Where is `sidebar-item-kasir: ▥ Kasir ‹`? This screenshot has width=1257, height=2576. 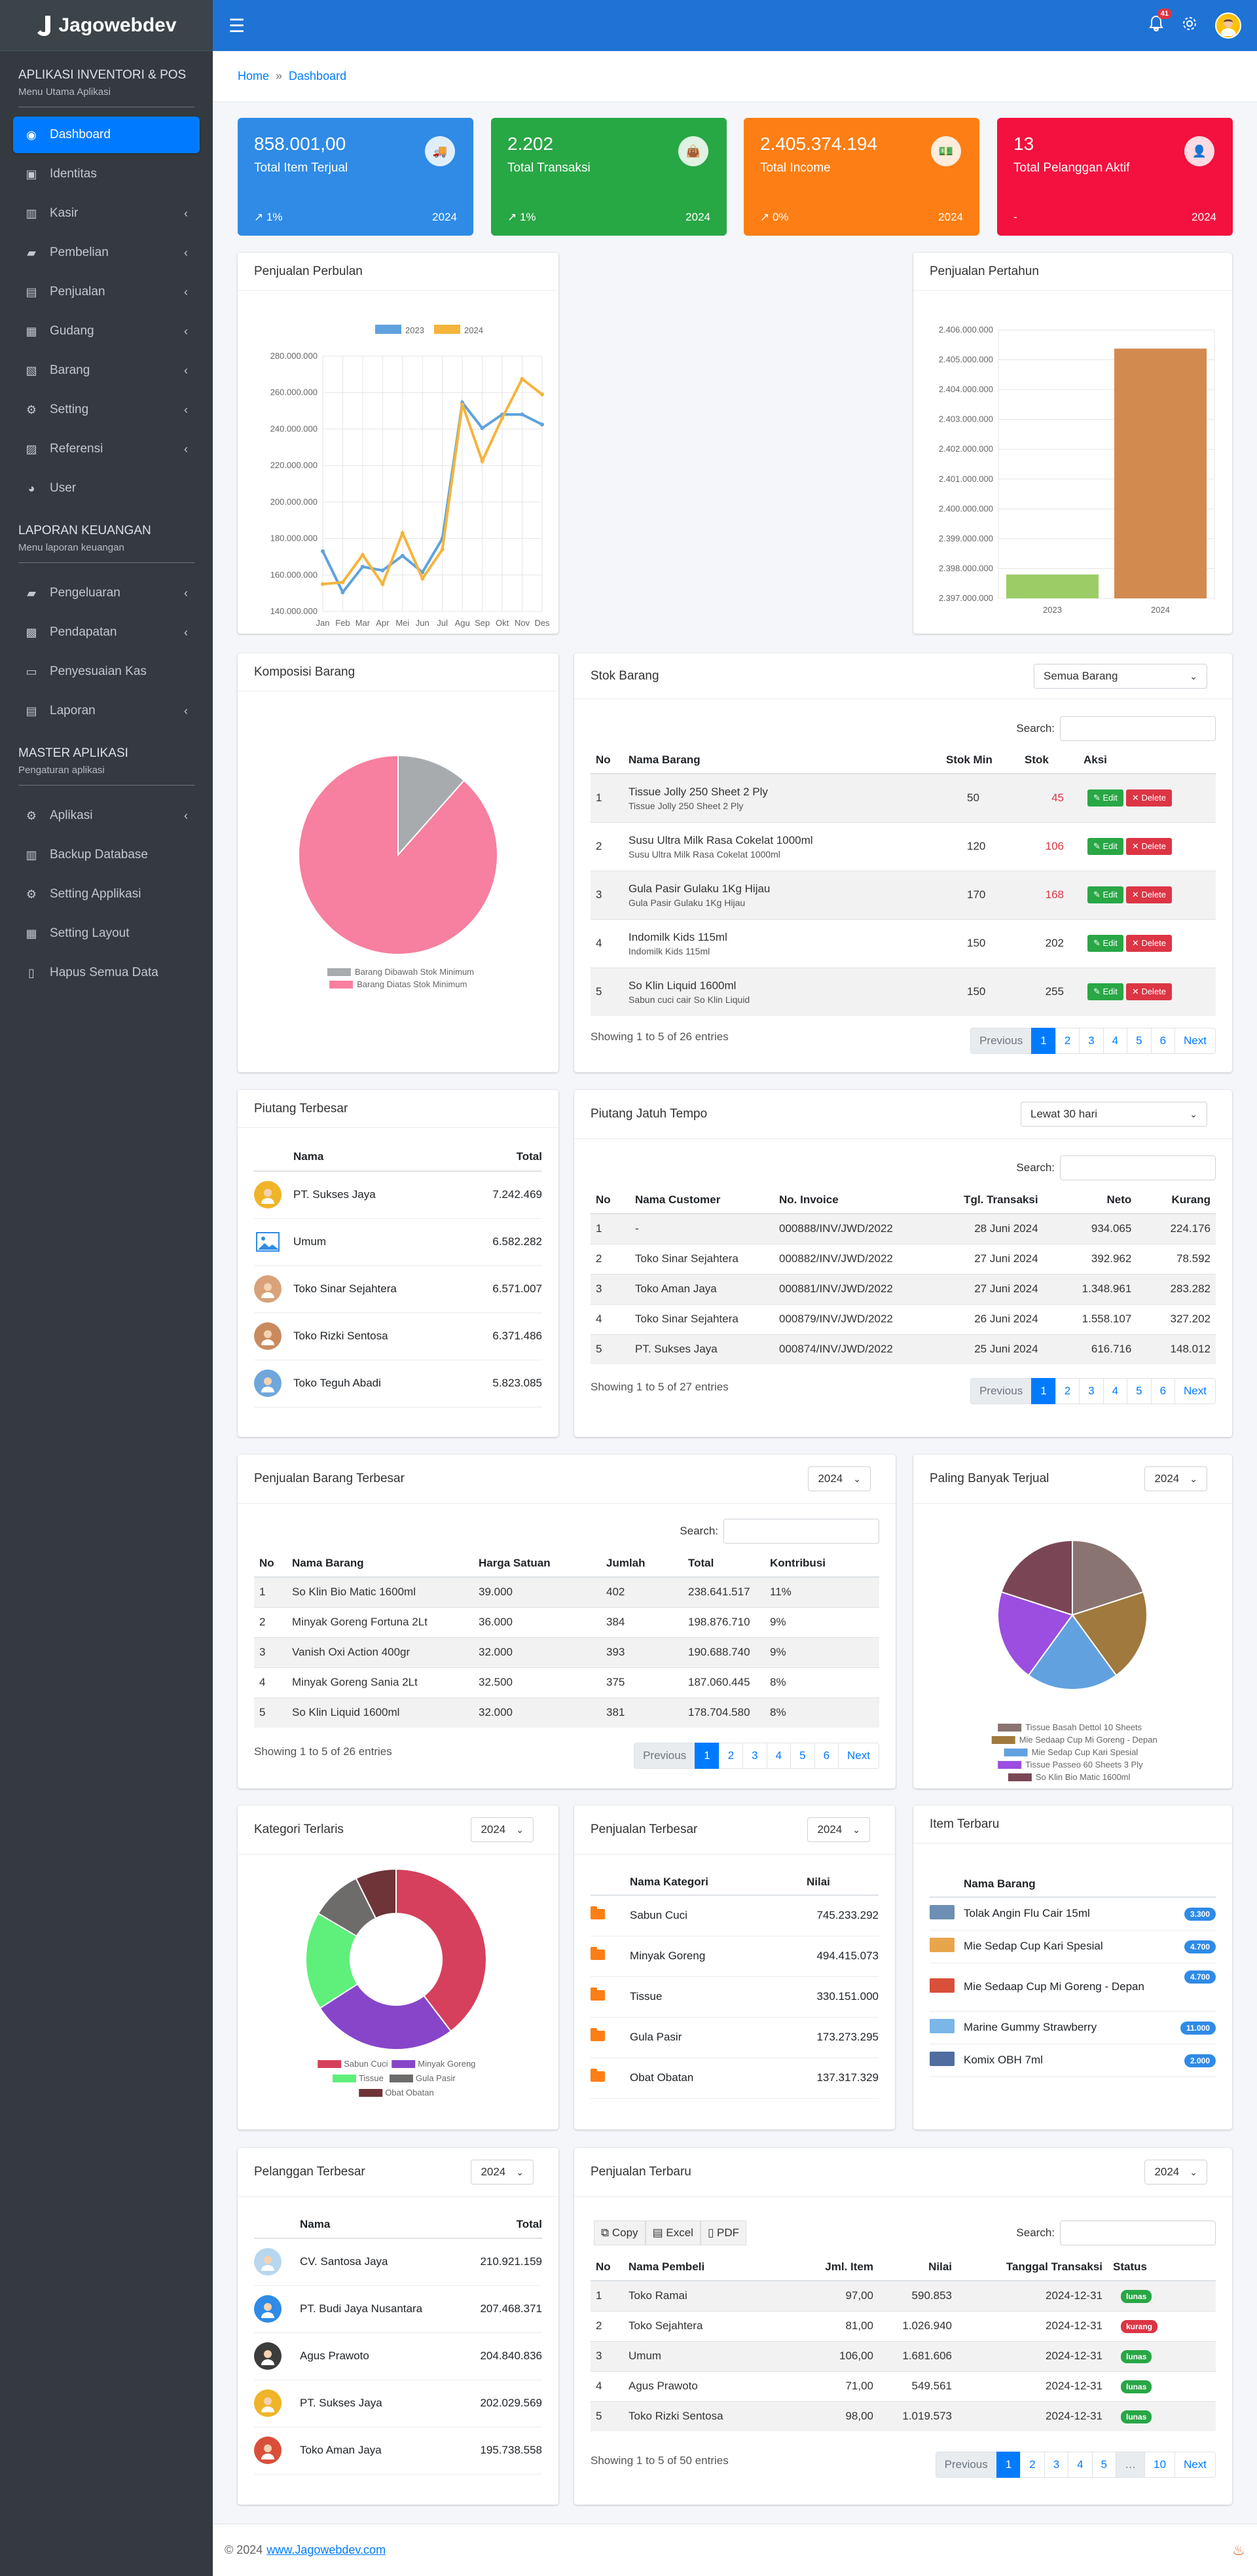
sidebar-item-kasir: ▥ Kasir ‹ is located at coordinates (106, 213).